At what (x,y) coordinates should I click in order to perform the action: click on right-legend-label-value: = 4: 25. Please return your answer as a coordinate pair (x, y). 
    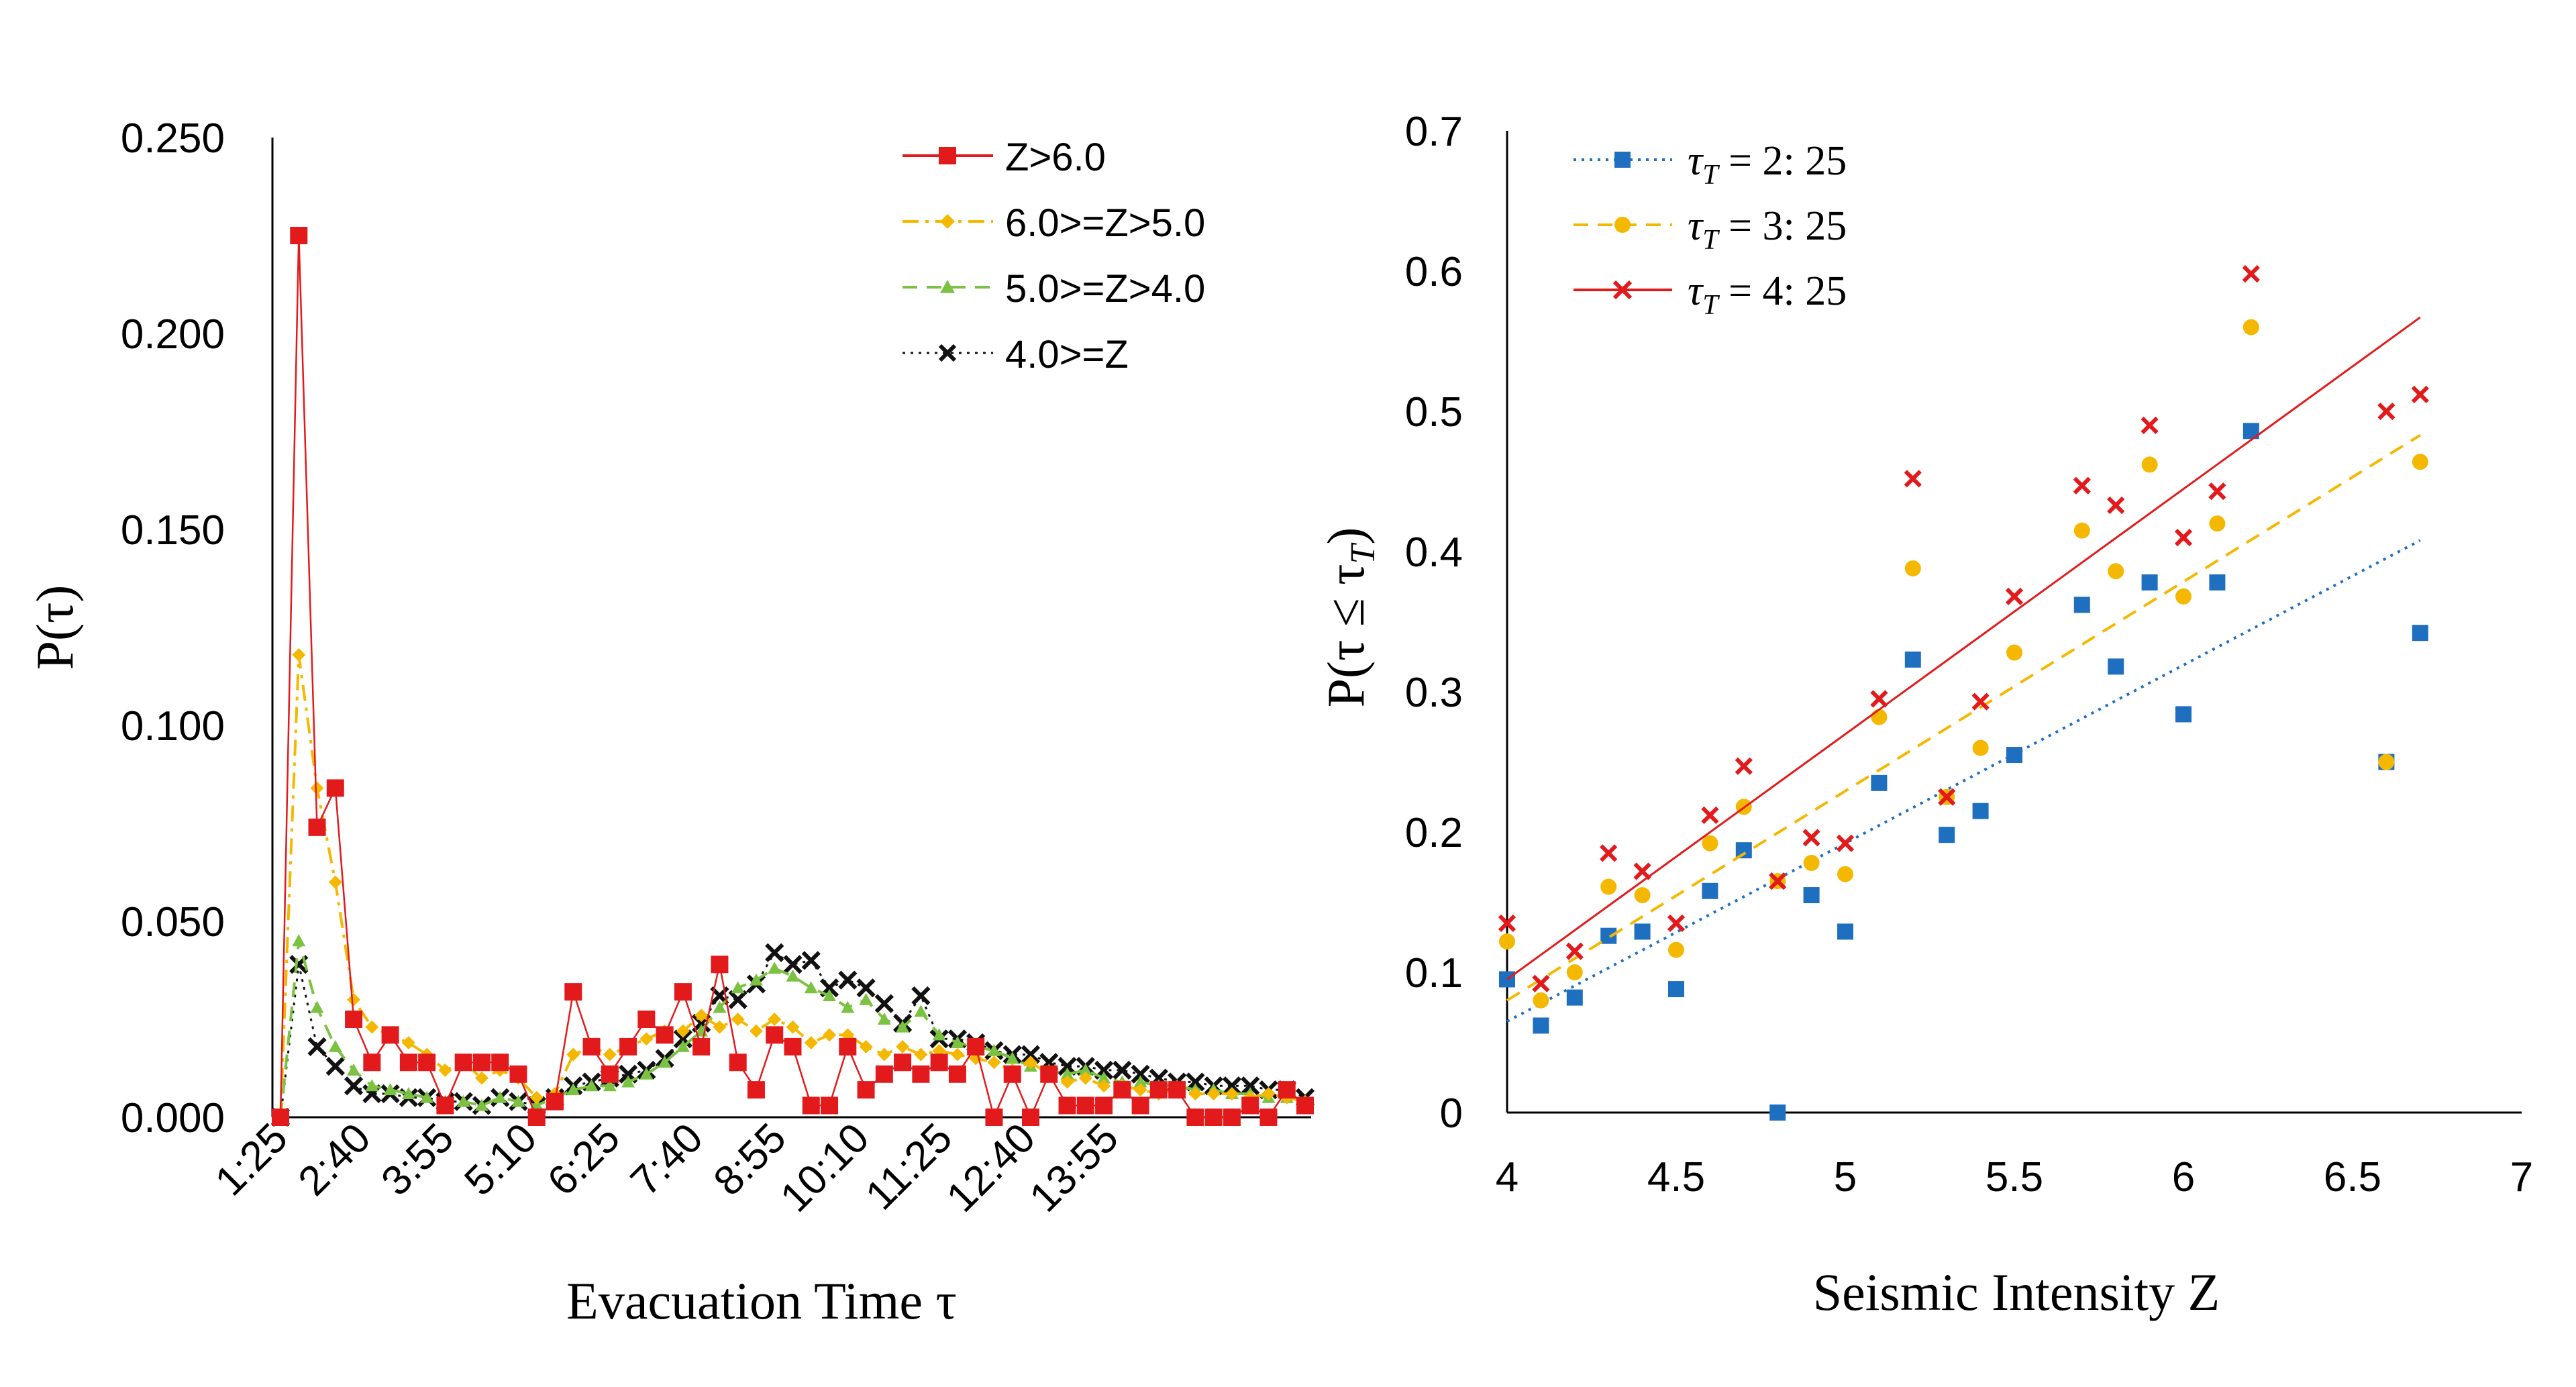
    Looking at the image, I should click on (1782, 291).